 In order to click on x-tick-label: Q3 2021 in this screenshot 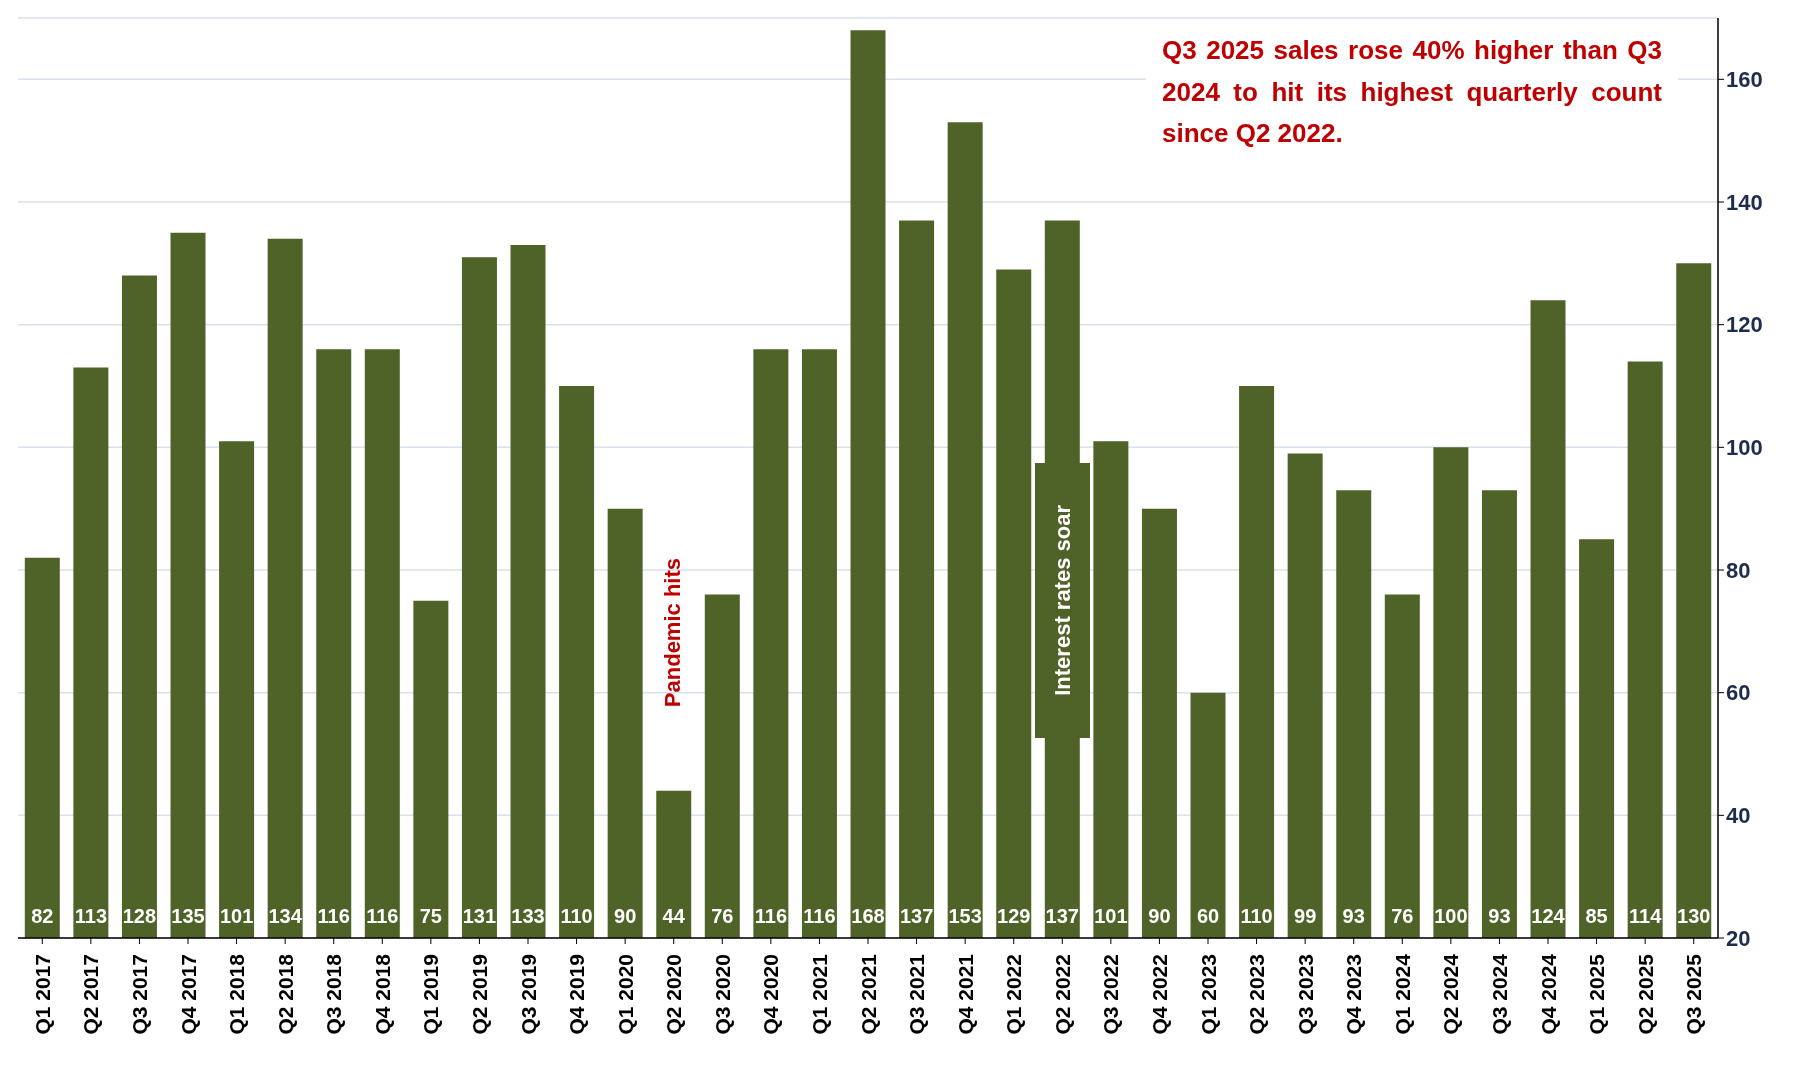, I will do `click(917, 994)`.